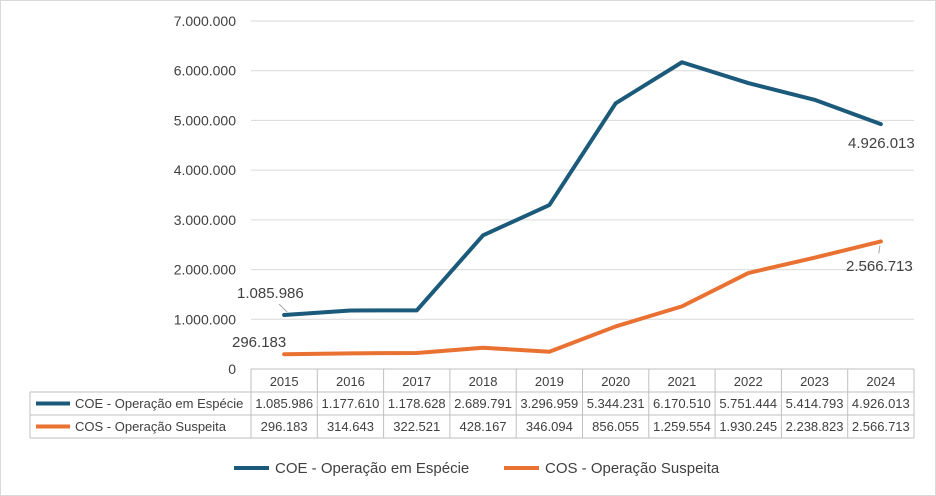 The image size is (936, 496). Describe the element at coordinates (682, 403) in the screenshot. I see `table-cell: 6.170.510` at that location.